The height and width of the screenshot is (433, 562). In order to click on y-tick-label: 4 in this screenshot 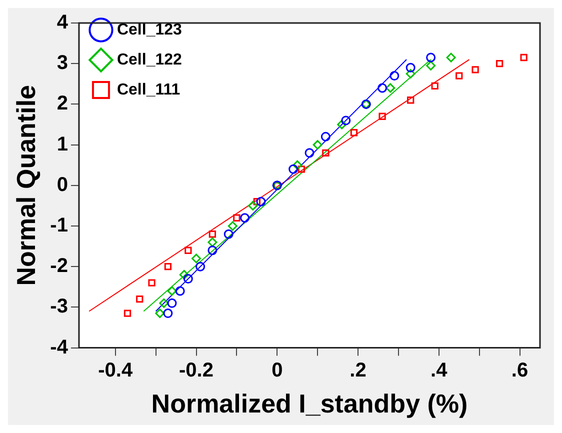, I will do `click(62, 23)`.